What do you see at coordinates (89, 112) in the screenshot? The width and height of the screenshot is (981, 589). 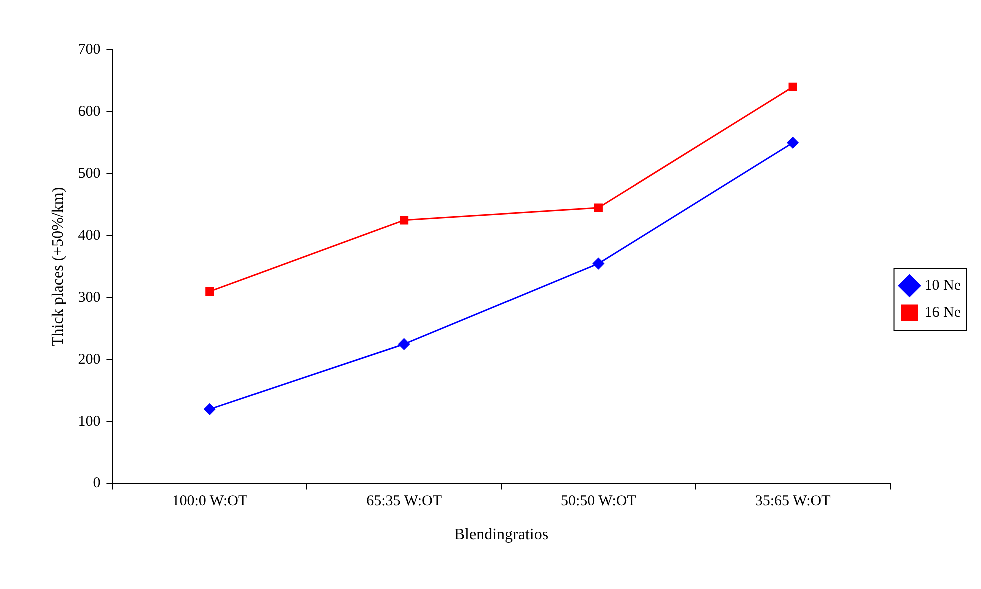 I see `y-tick-label: 600` at bounding box center [89, 112].